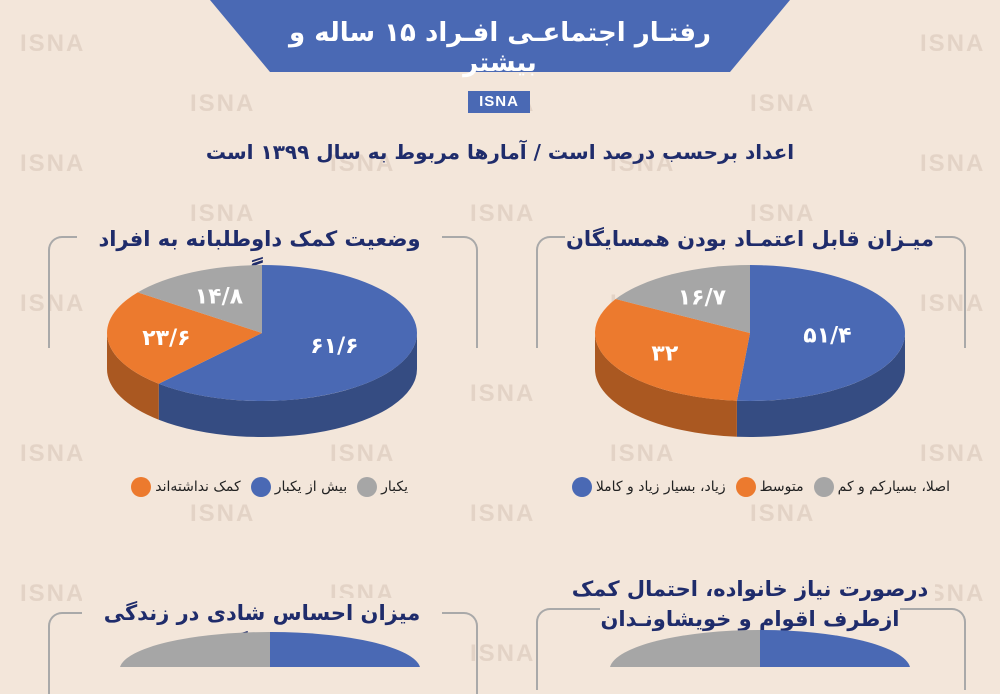 The image size is (1000, 694). Describe the element at coordinates (198, 487) in the screenshot. I see `legend-label: کمک نداشته‌اند` at that location.